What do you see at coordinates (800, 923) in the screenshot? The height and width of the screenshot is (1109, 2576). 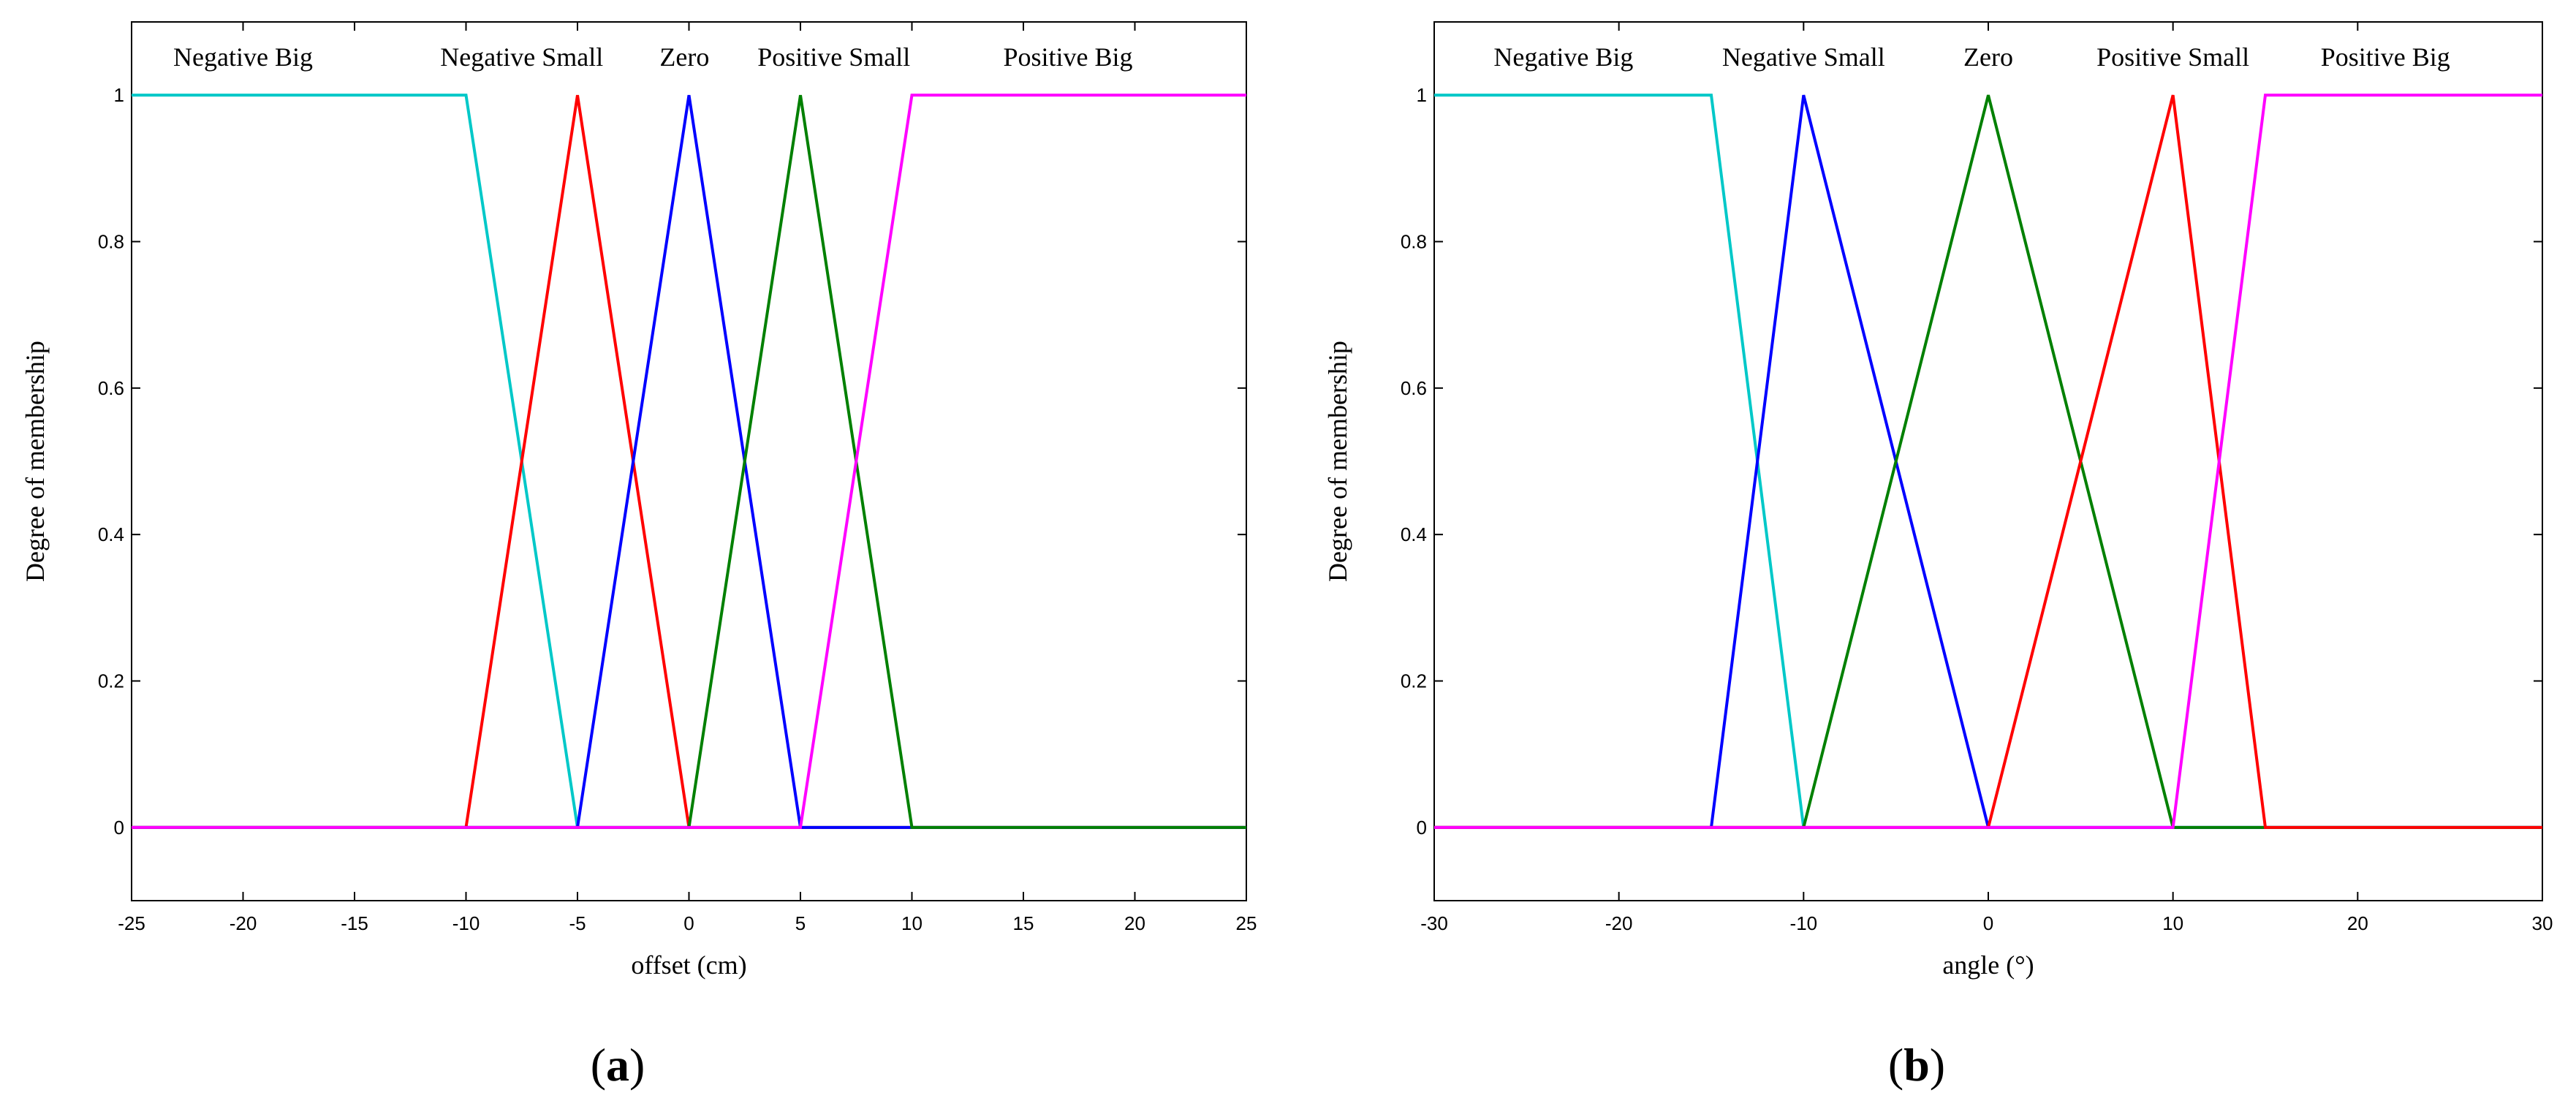 I see `x-tick-label: 5` at bounding box center [800, 923].